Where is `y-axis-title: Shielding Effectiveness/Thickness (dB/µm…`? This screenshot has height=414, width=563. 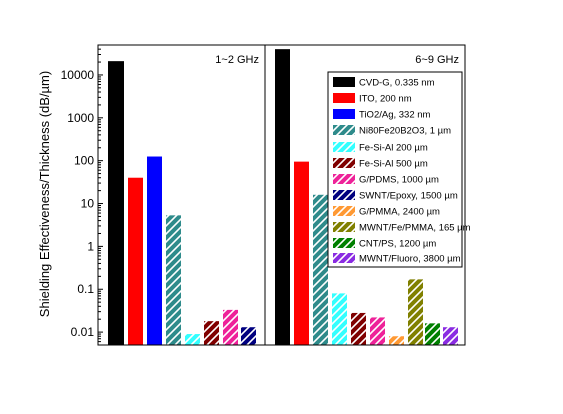 y-axis-title: Shielding Effectiveness/Thickness (dB/µm… is located at coordinates (44, 194).